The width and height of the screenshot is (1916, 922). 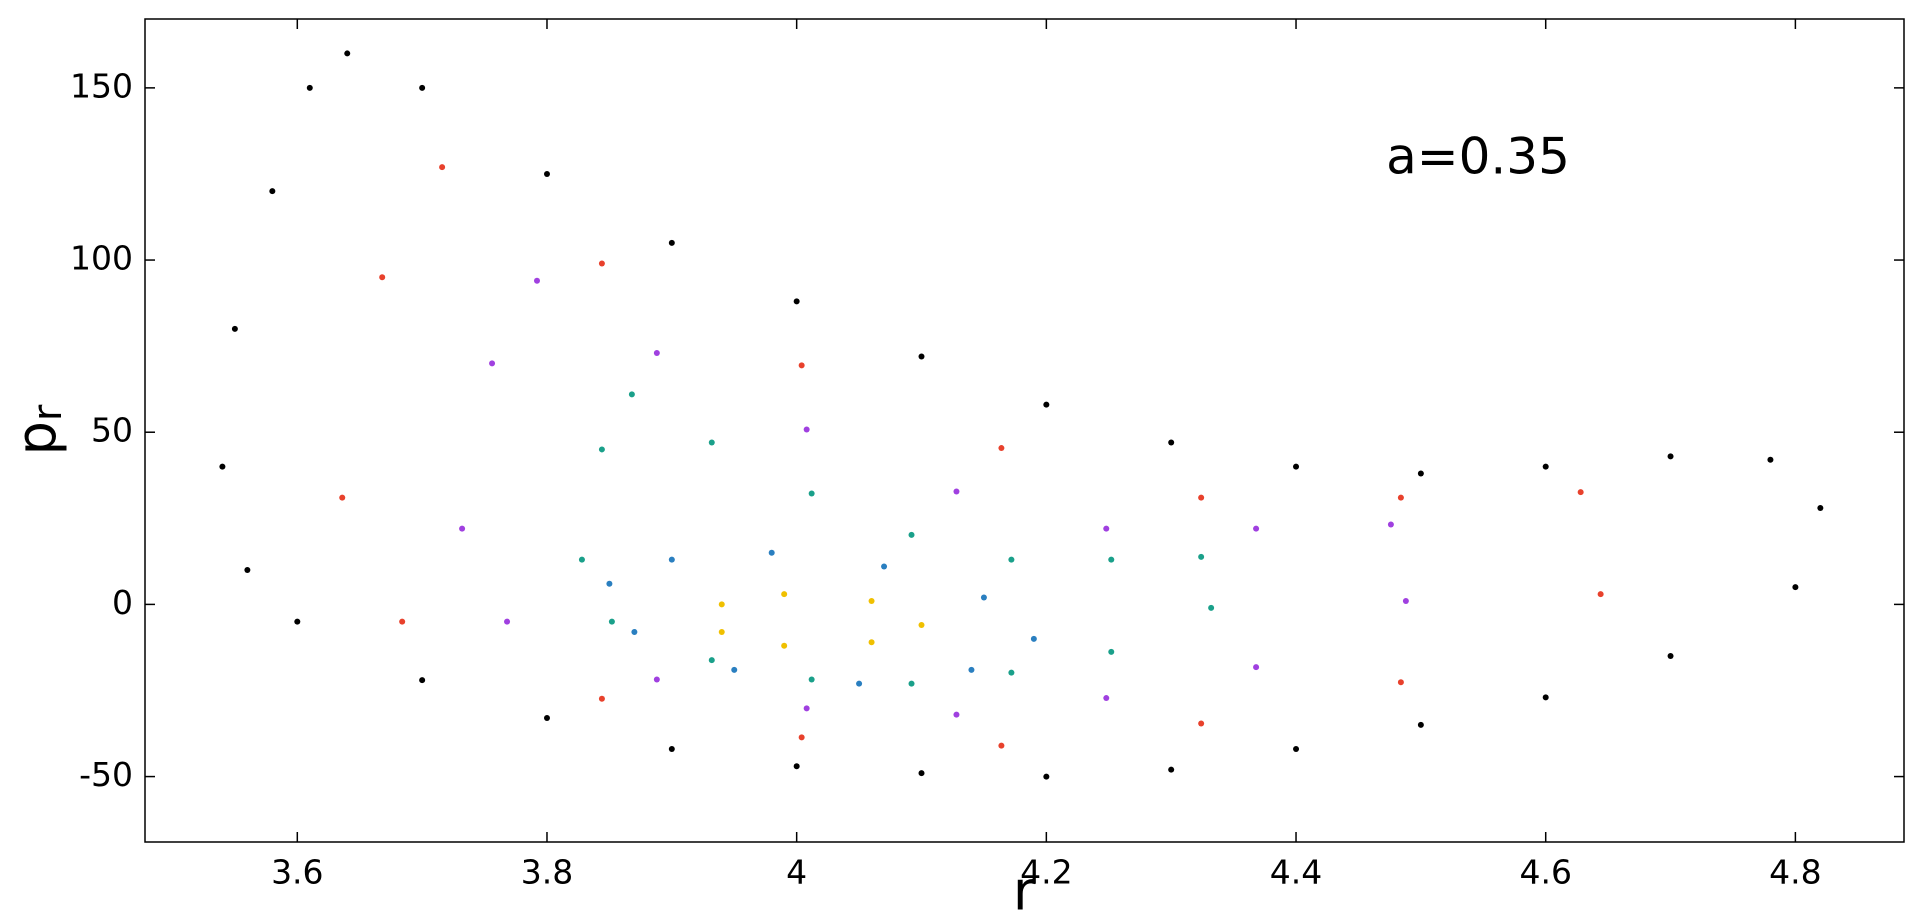 I want to click on annotation: a=0.35, so click(x=1478, y=157).